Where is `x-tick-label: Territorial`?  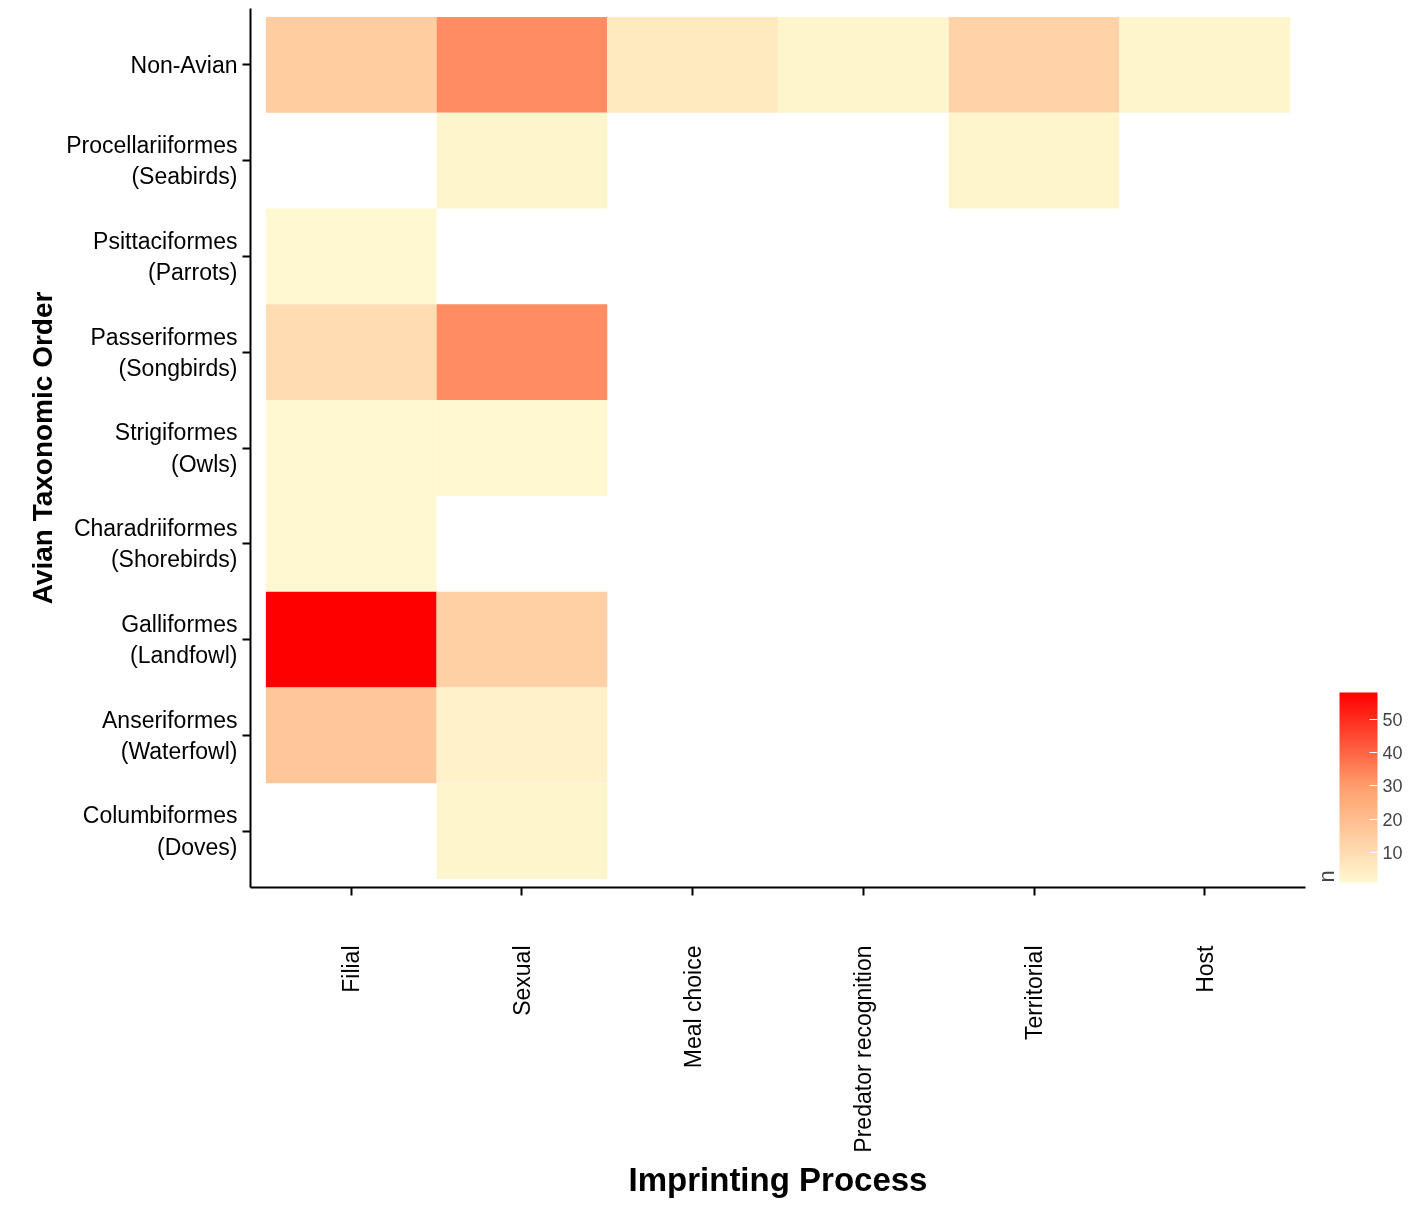
x-tick-label: Territorial is located at coordinates (1034, 993).